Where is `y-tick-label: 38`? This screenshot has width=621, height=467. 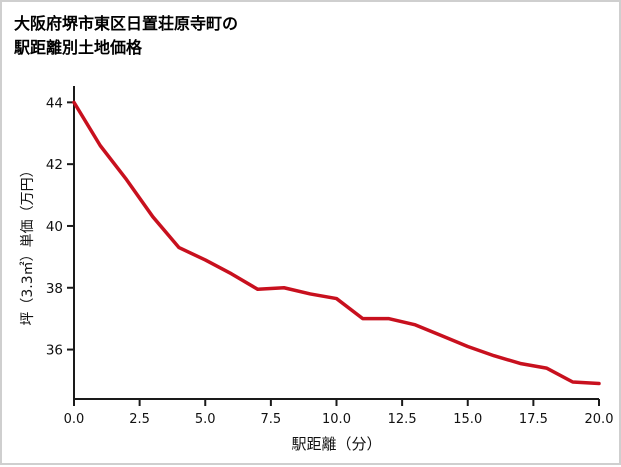
y-tick-label: 38 is located at coordinates (54, 289).